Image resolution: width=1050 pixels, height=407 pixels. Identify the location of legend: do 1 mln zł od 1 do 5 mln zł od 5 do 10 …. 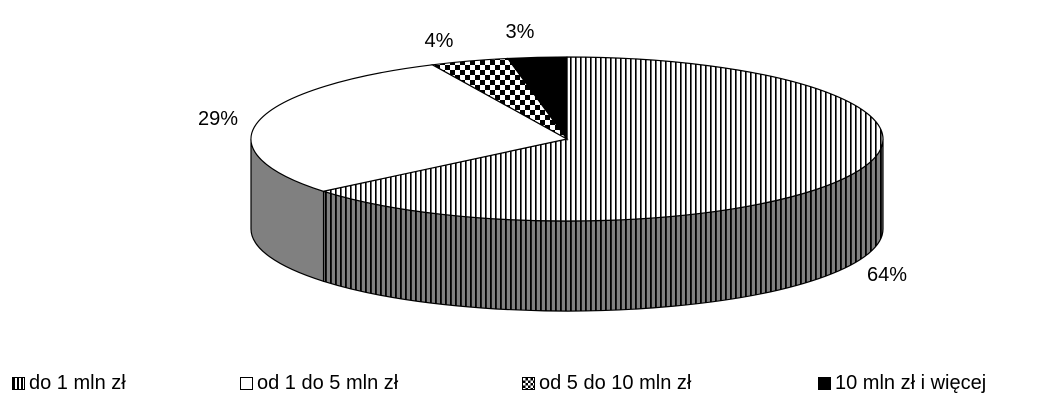
(525, 385).